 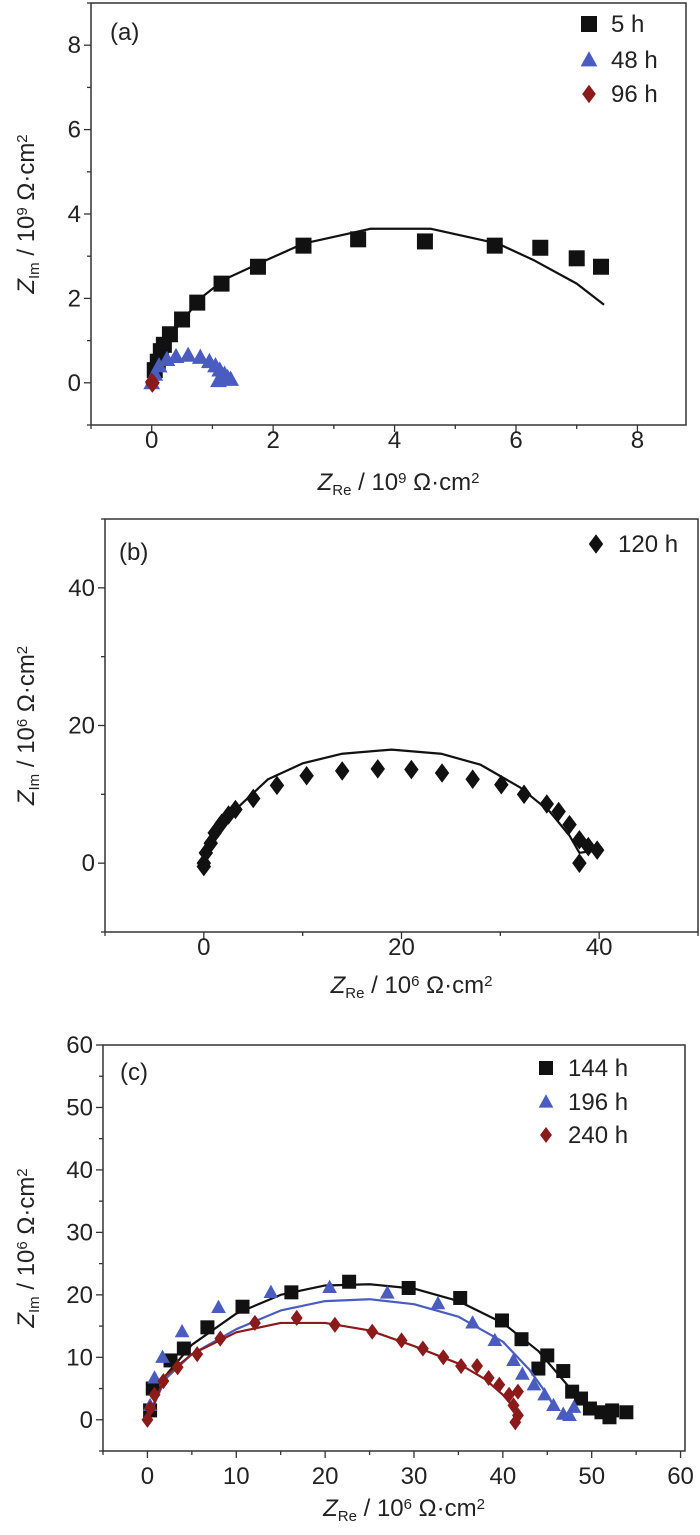 I want to click on panel-label: (c), so click(x=134, y=1072).